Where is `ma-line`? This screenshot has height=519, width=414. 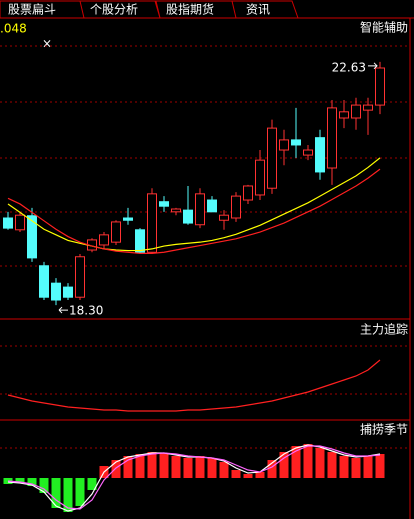 ma-line is located at coordinates (194, 211).